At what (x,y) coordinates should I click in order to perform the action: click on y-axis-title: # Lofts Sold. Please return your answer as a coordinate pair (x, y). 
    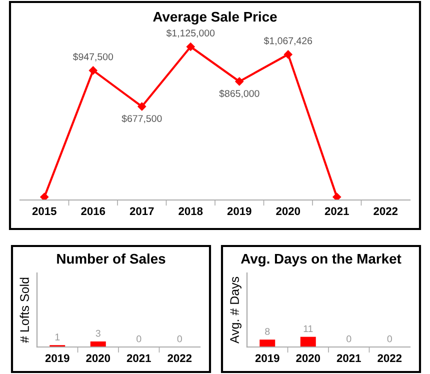
    Looking at the image, I should click on (24, 310).